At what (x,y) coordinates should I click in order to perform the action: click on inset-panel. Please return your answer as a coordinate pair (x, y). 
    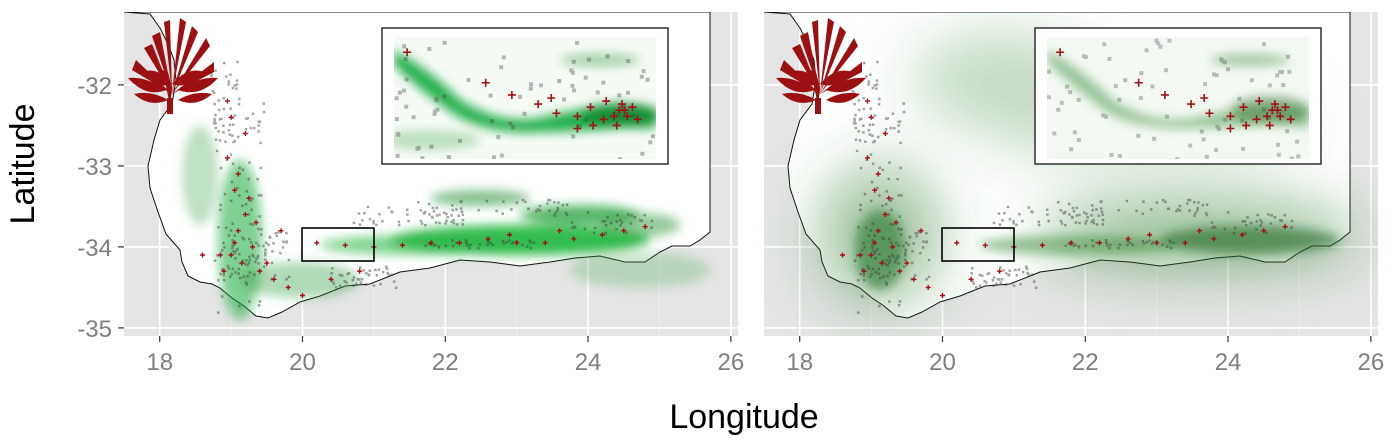
    Looking at the image, I should click on (1178, 96).